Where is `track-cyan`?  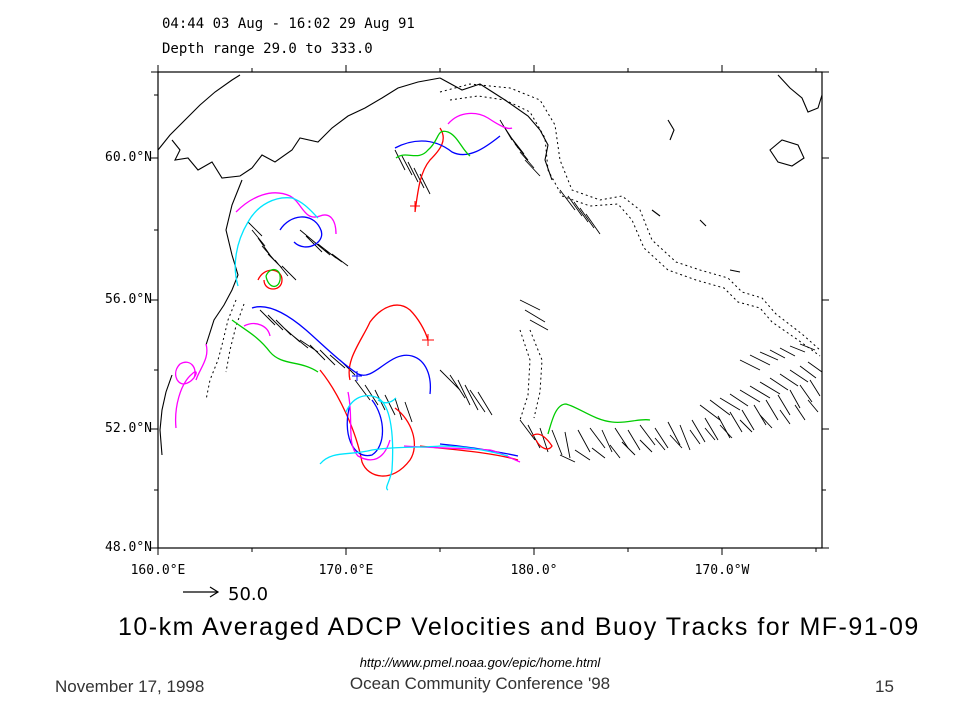 track-cyan is located at coordinates (371, 344).